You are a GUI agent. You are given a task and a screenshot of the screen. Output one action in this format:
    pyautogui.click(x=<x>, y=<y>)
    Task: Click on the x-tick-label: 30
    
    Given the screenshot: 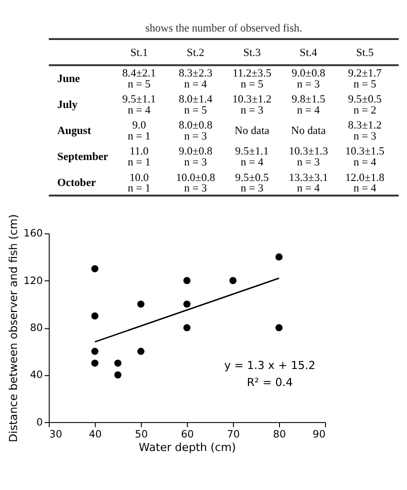 What is the action you would take?
    pyautogui.click(x=55, y=434)
    